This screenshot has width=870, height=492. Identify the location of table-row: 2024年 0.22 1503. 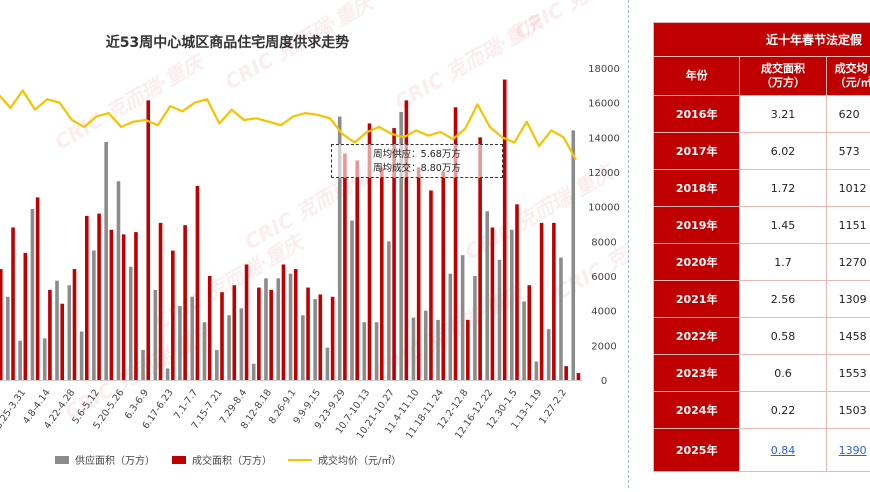
(761, 410).